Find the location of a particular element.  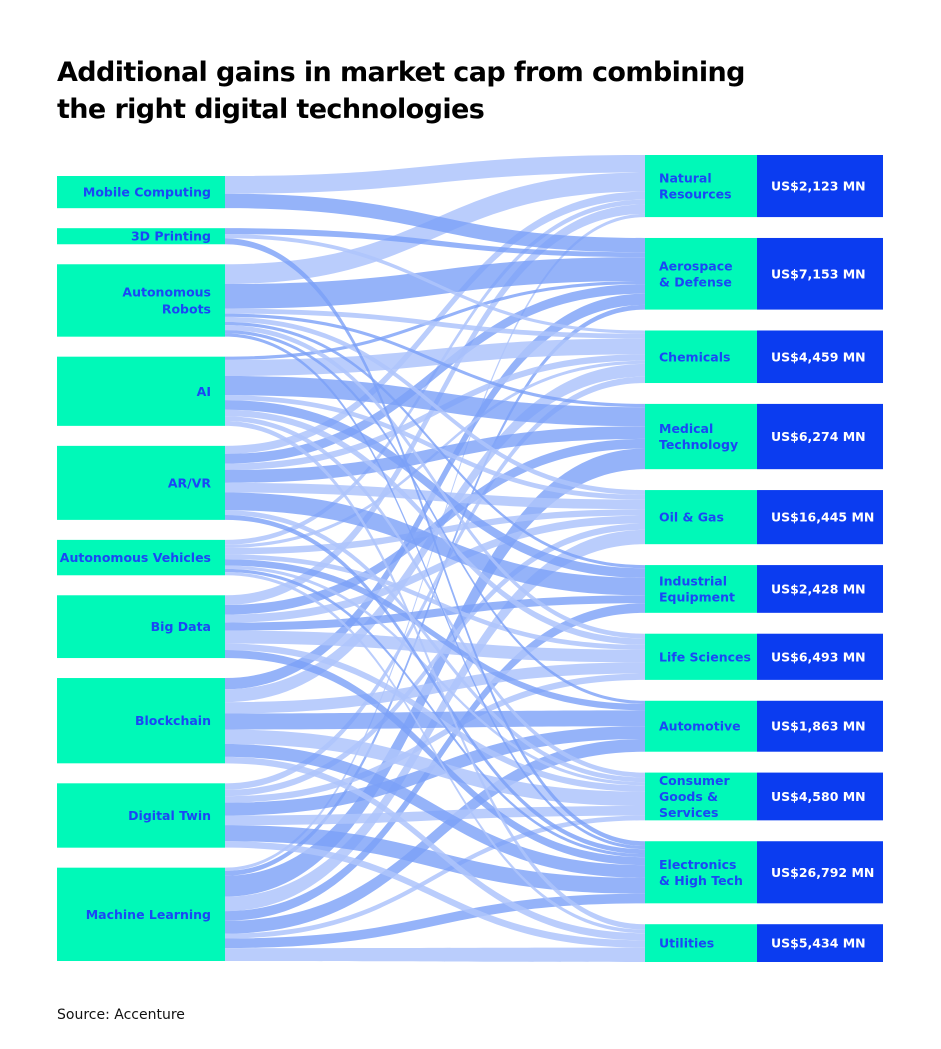

source-node-label: AR/VR is located at coordinates (190, 482).